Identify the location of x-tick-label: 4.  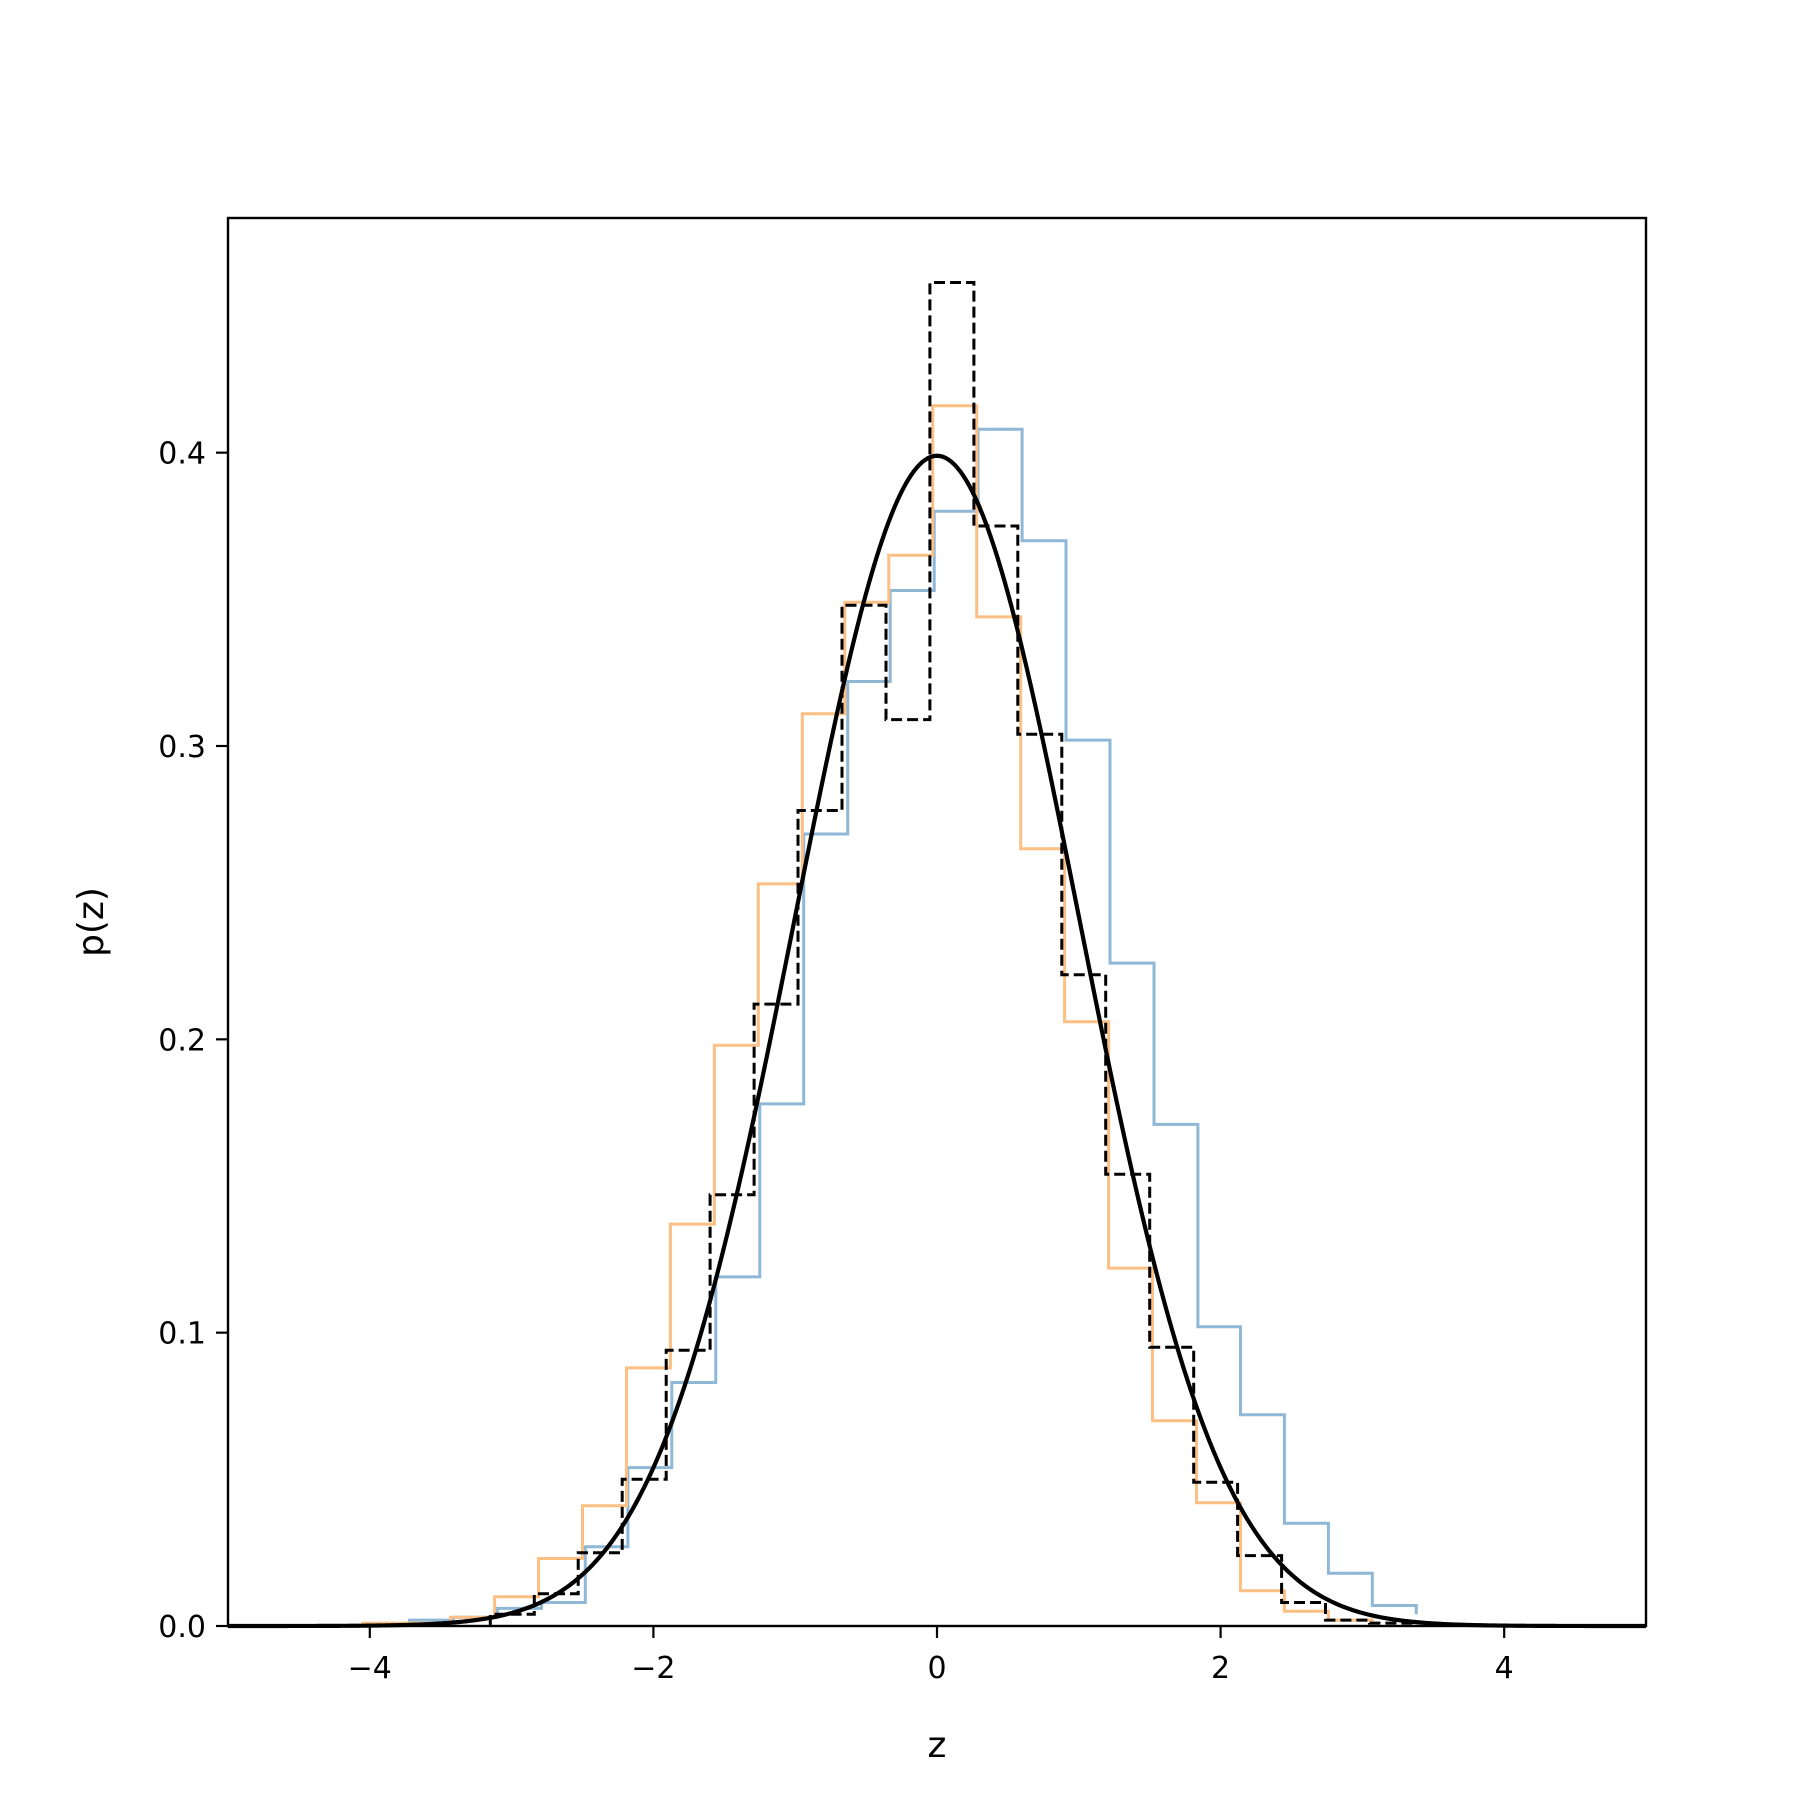
(1504, 1668).